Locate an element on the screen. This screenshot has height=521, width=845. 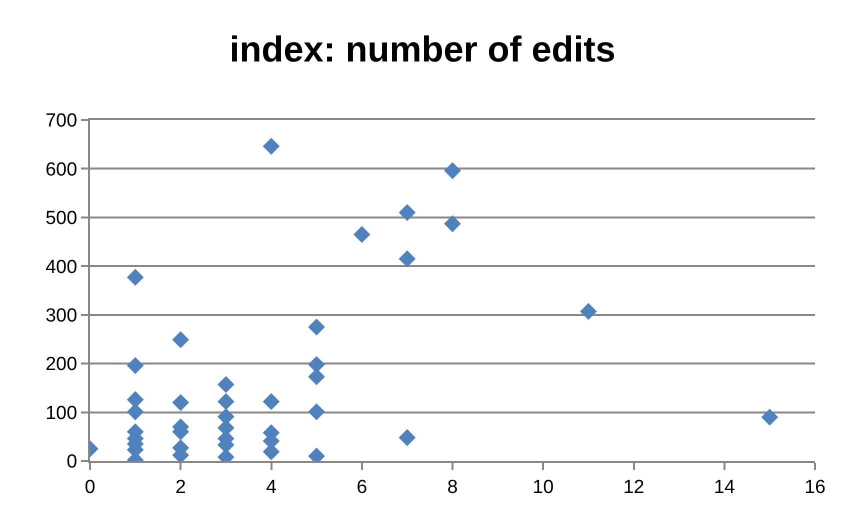
x-tick-label: 8 is located at coordinates (452, 487).